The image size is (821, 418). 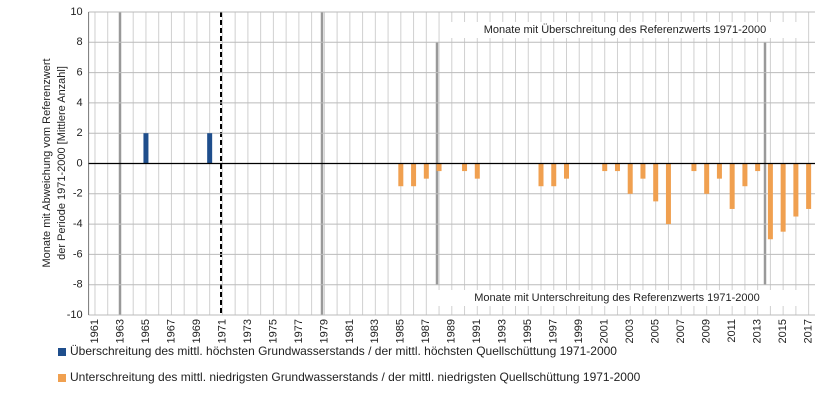 I want to click on x-tick-label: 1995, so click(x=528, y=331).